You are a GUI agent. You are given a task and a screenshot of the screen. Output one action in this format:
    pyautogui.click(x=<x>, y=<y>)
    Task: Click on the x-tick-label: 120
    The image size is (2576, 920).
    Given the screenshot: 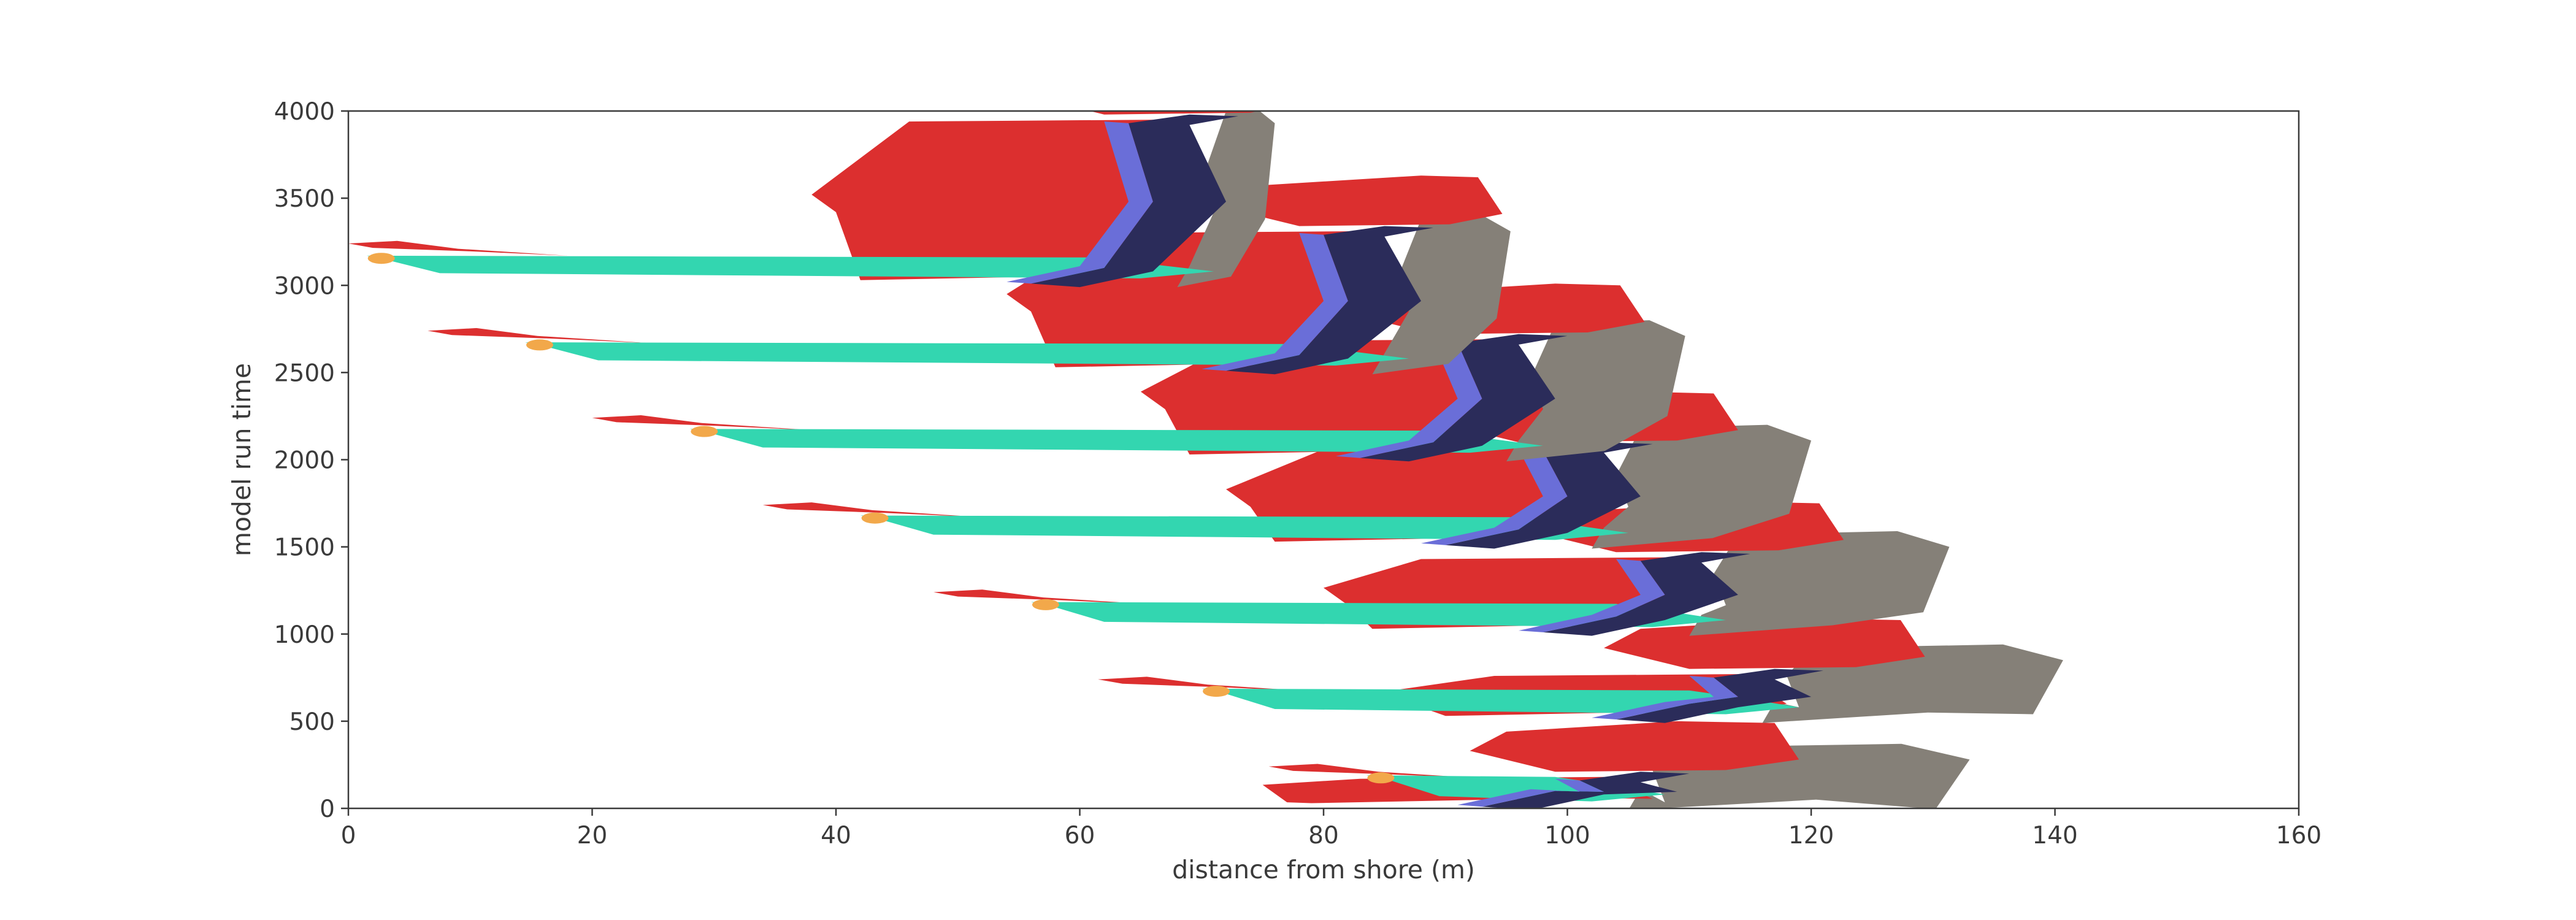 What is the action you would take?
    pyautogui.click(x=1811, y=835)
    